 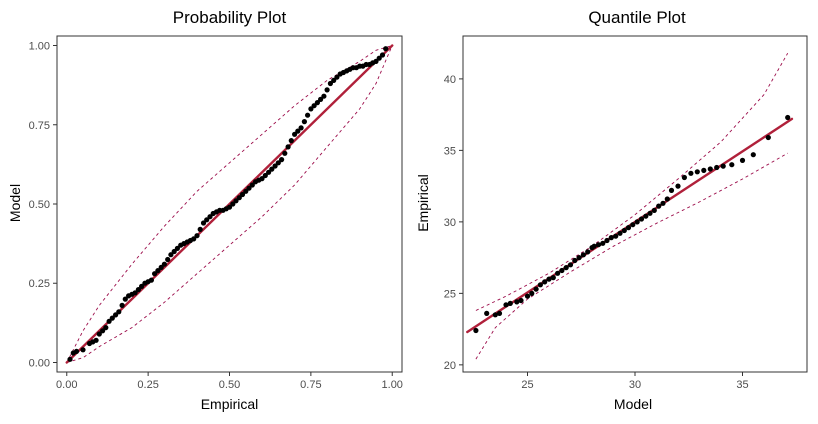 I want to click on probability-plot-x-tick-label: 0.75, so click(x=310, y=385).